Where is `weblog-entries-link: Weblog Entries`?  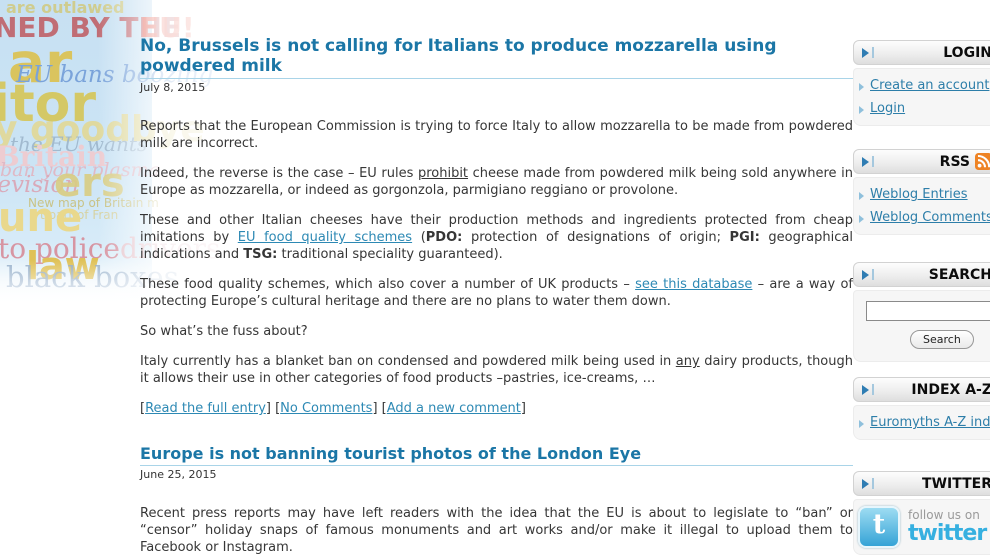
weblog-entries-link: Weblog Entries is located at coordinates (924, 194).